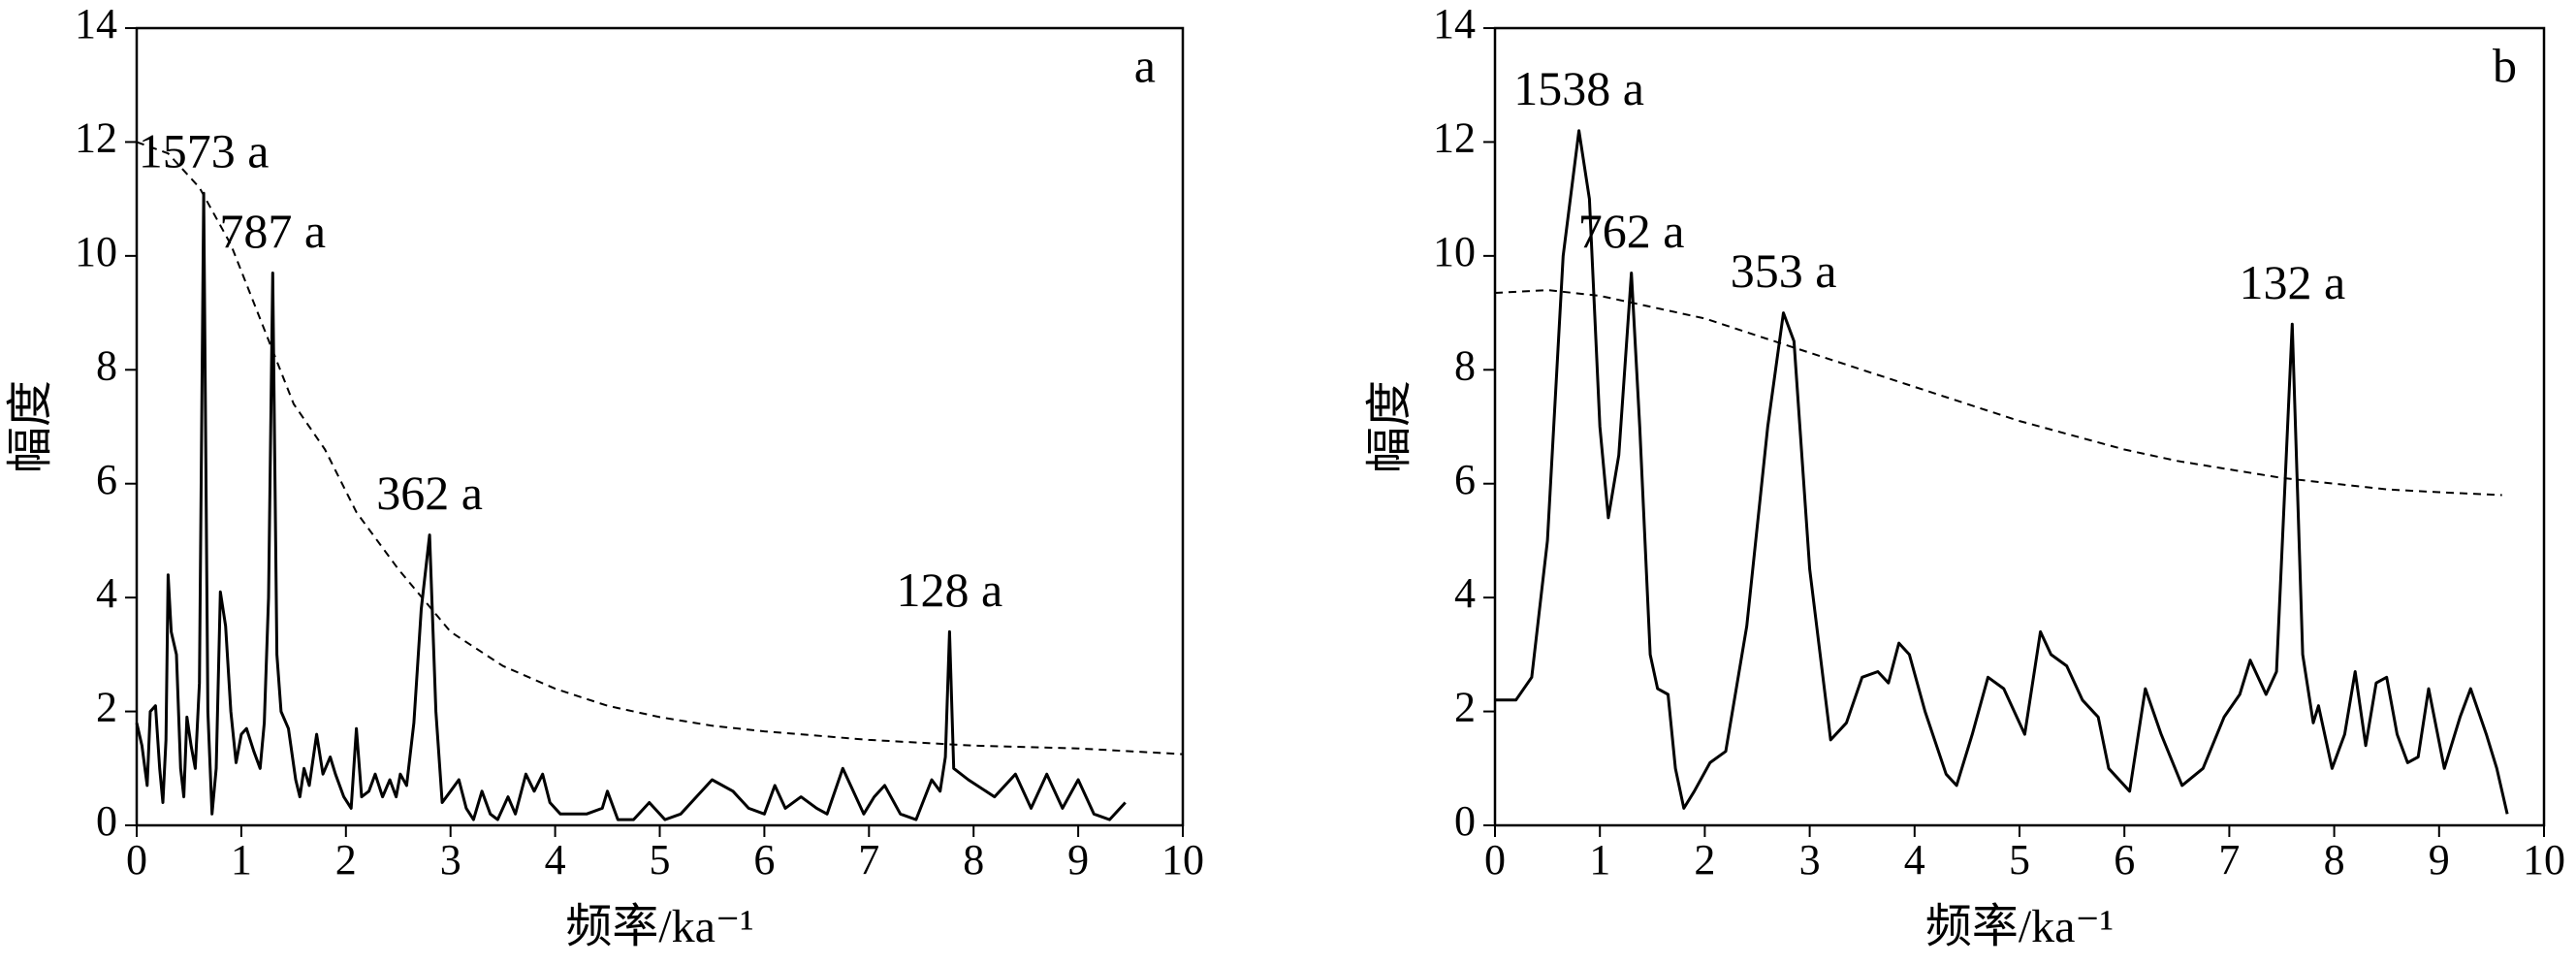 The width and height of the screenshot is (2576, 965). I want to click on peak-label: 1538 a, so click(1578, 88).